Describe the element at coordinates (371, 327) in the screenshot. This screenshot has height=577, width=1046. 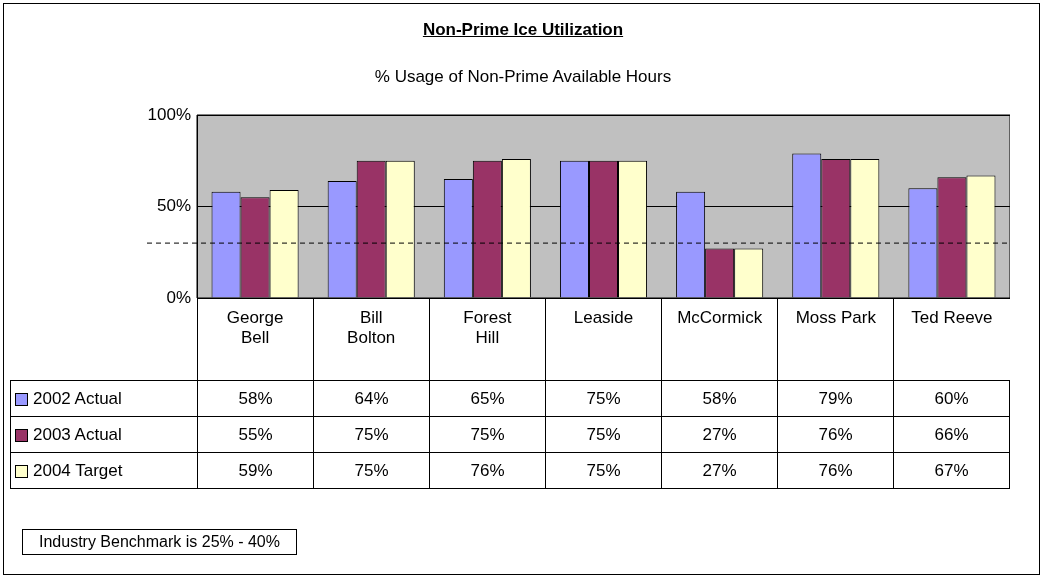
I see `x-tick-label: Bill Bolton` at that location.